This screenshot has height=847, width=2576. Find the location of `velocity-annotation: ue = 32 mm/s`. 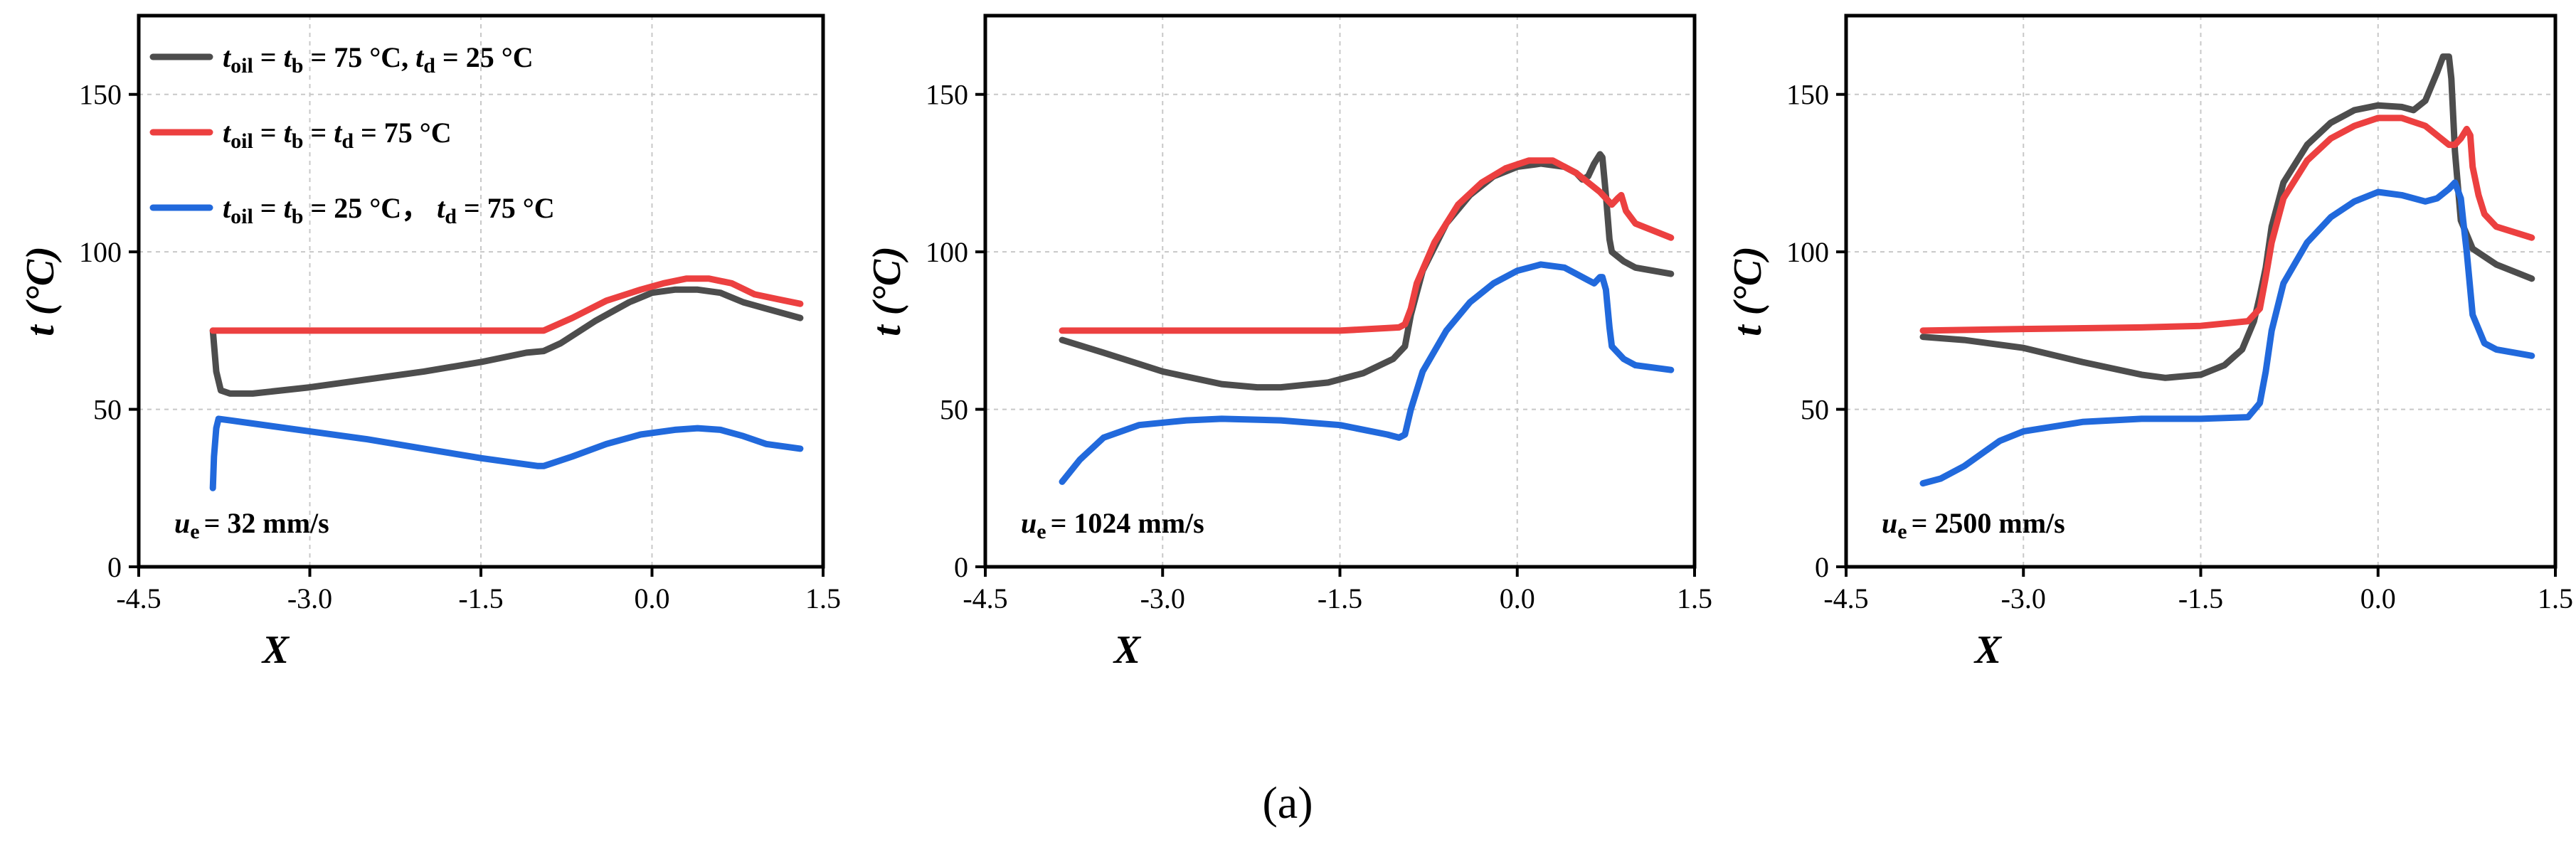

velocity-annotation: ue = 32 mm/s is located at coordinates (251, 525).